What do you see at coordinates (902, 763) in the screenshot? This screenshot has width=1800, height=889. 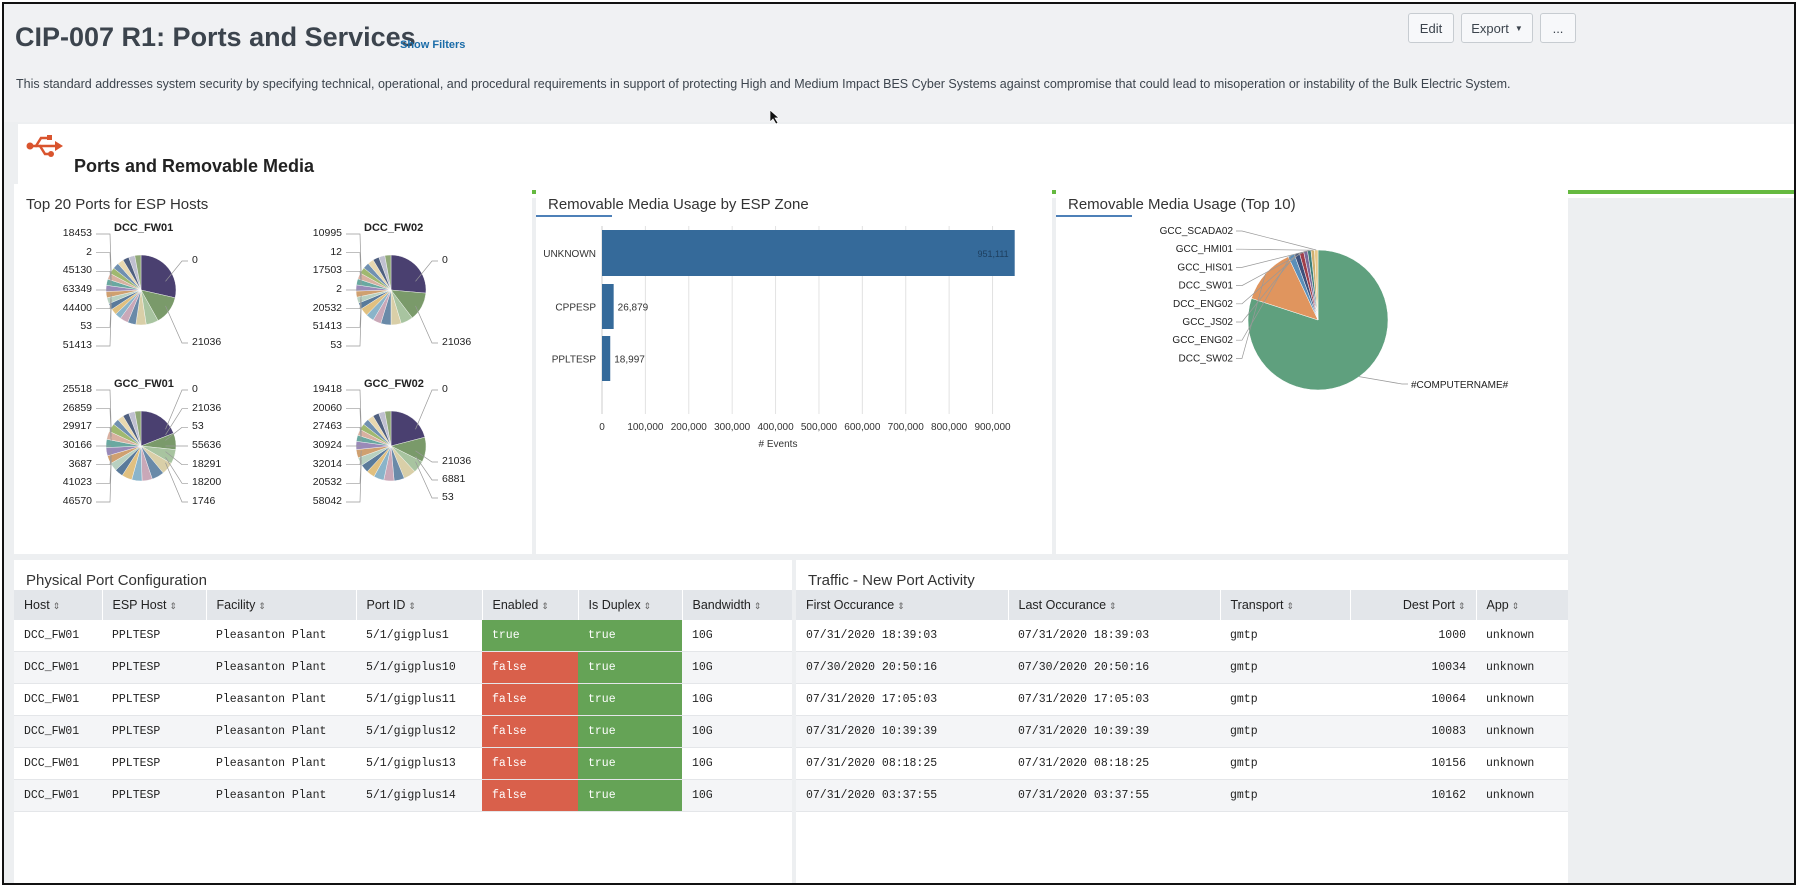 I see `table-cell: 07/31/2020 08:18:25` at bounding box center [902, 763].